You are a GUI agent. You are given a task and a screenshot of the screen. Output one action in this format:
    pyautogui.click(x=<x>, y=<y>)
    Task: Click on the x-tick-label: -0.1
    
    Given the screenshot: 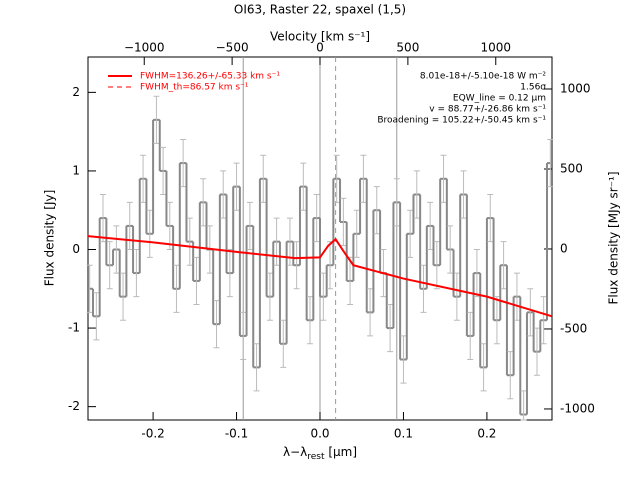 What is the action you would take?
    pyautogui.click(x=236, y=434)
    